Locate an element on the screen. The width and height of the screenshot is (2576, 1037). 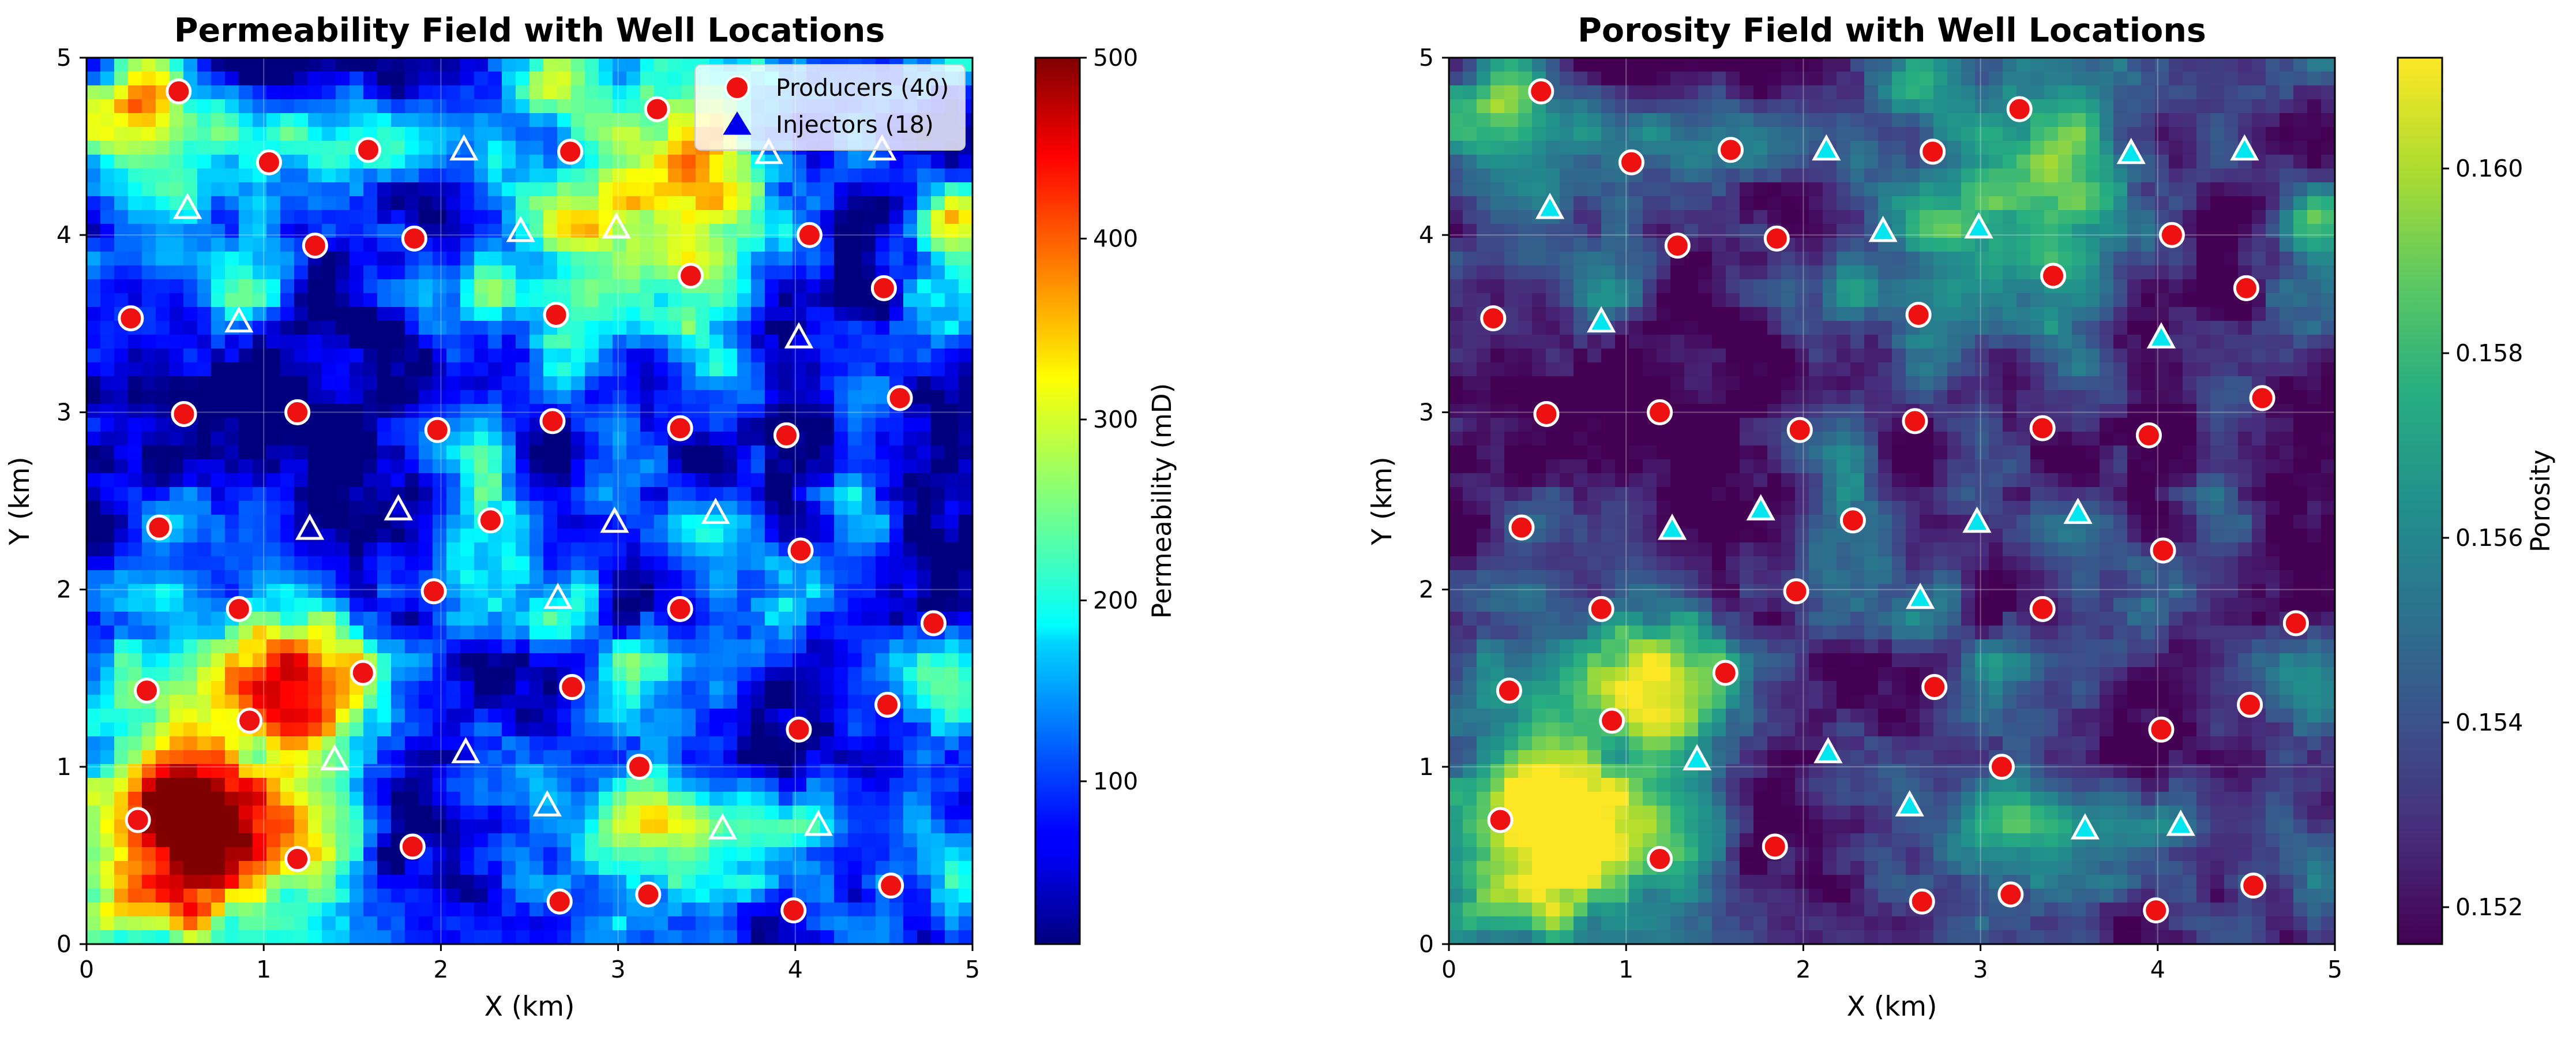
legend-injector-marker is located at coordinates (738, 123).